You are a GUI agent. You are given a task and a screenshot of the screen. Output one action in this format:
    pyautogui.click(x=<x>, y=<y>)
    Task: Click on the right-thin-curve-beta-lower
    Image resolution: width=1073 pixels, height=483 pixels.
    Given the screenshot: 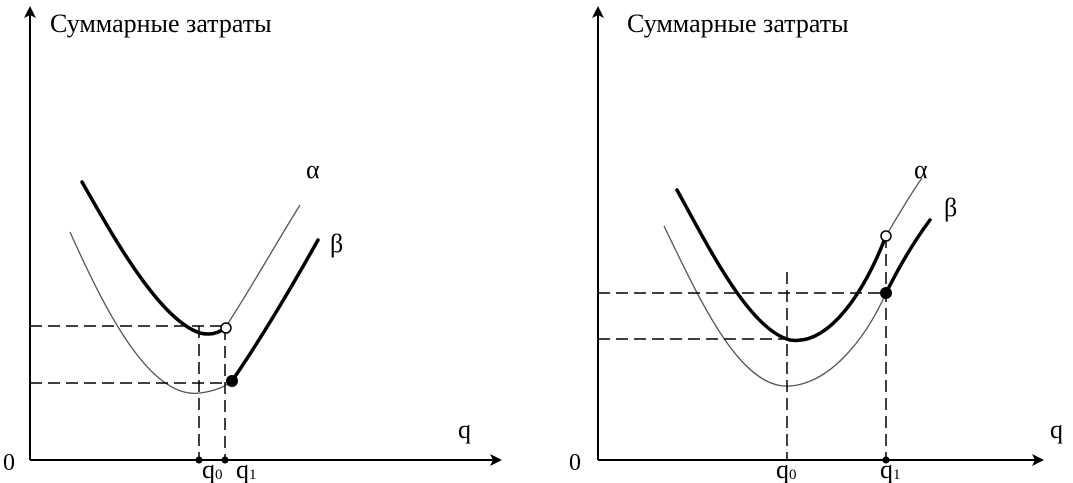 What is the action you would take?
    pyautogui.click(x=775, y=306)
    